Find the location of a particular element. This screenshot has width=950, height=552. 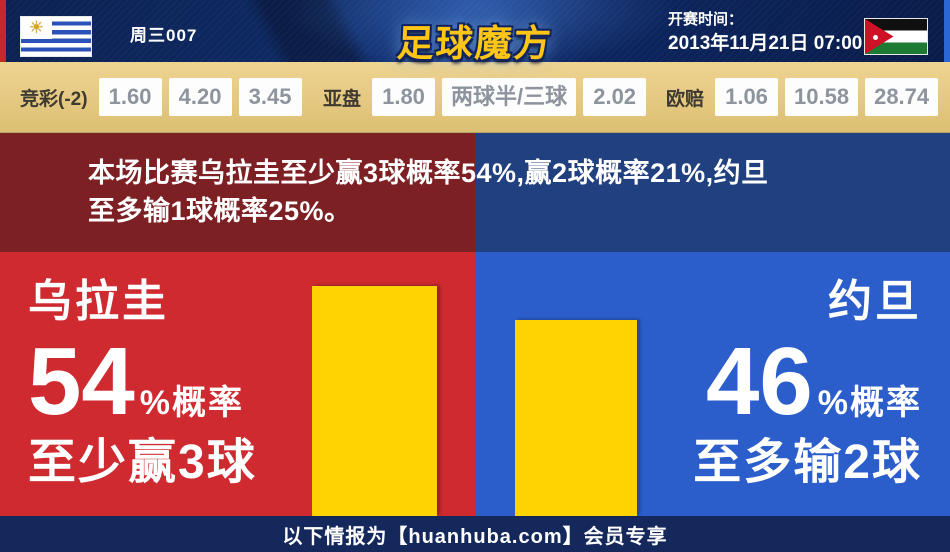

summary-line-1: 本场比赛乌拉圭至少赢3球概率54%,赢2球概率21%,约旦 is located at coordinates (428, 173).